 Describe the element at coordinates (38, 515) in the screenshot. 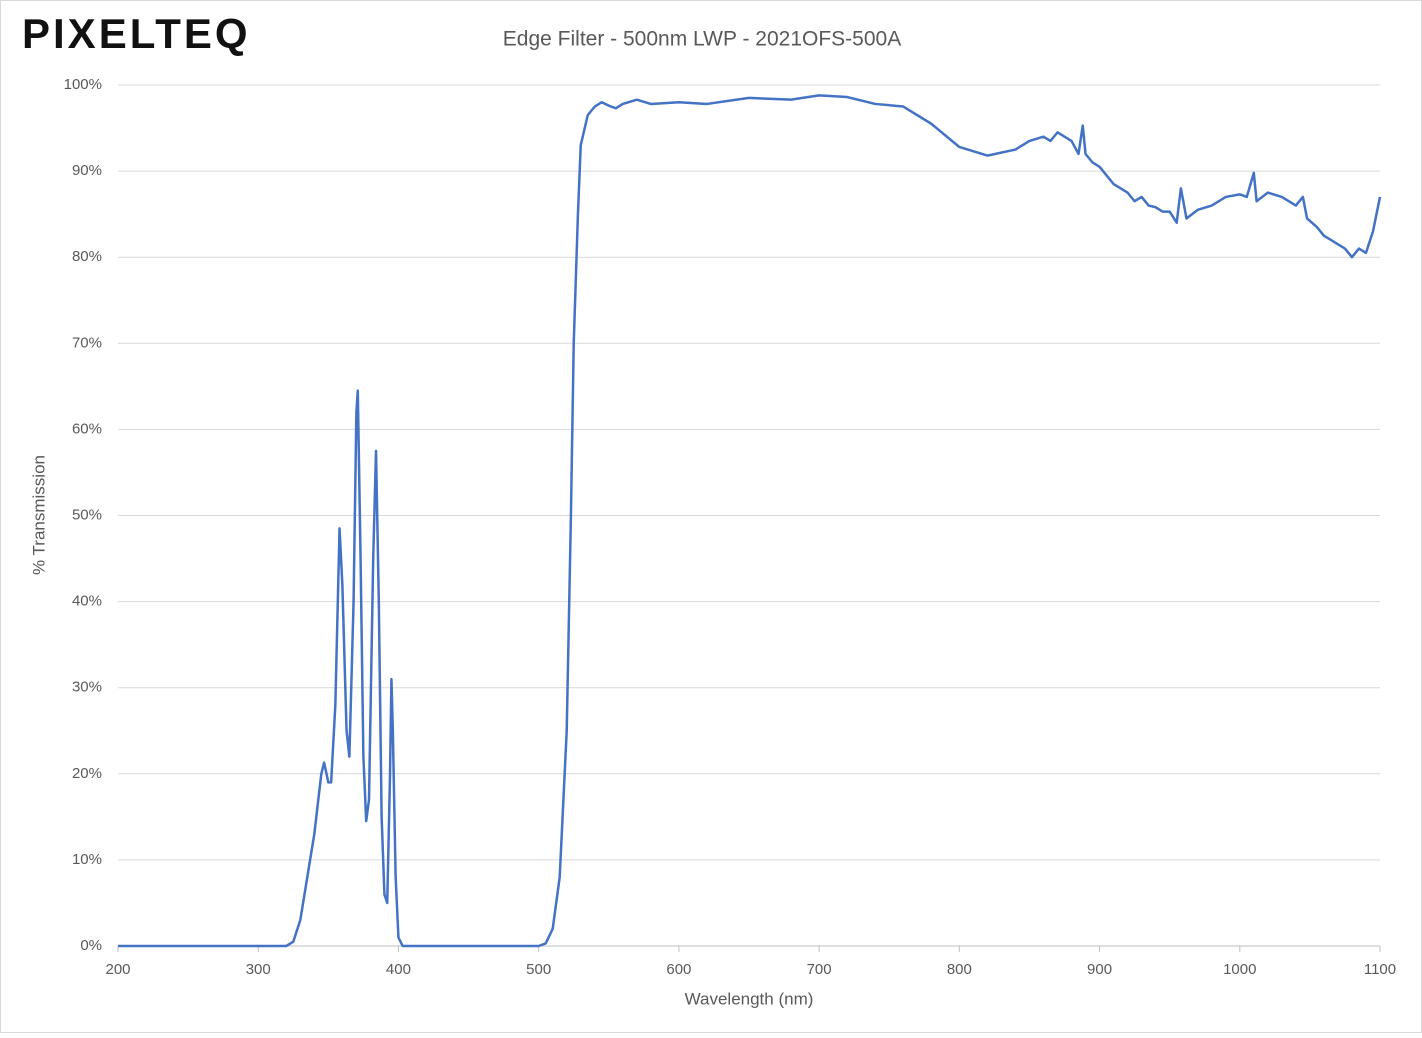

I see `y-axis-label: % Transmission` at that location.